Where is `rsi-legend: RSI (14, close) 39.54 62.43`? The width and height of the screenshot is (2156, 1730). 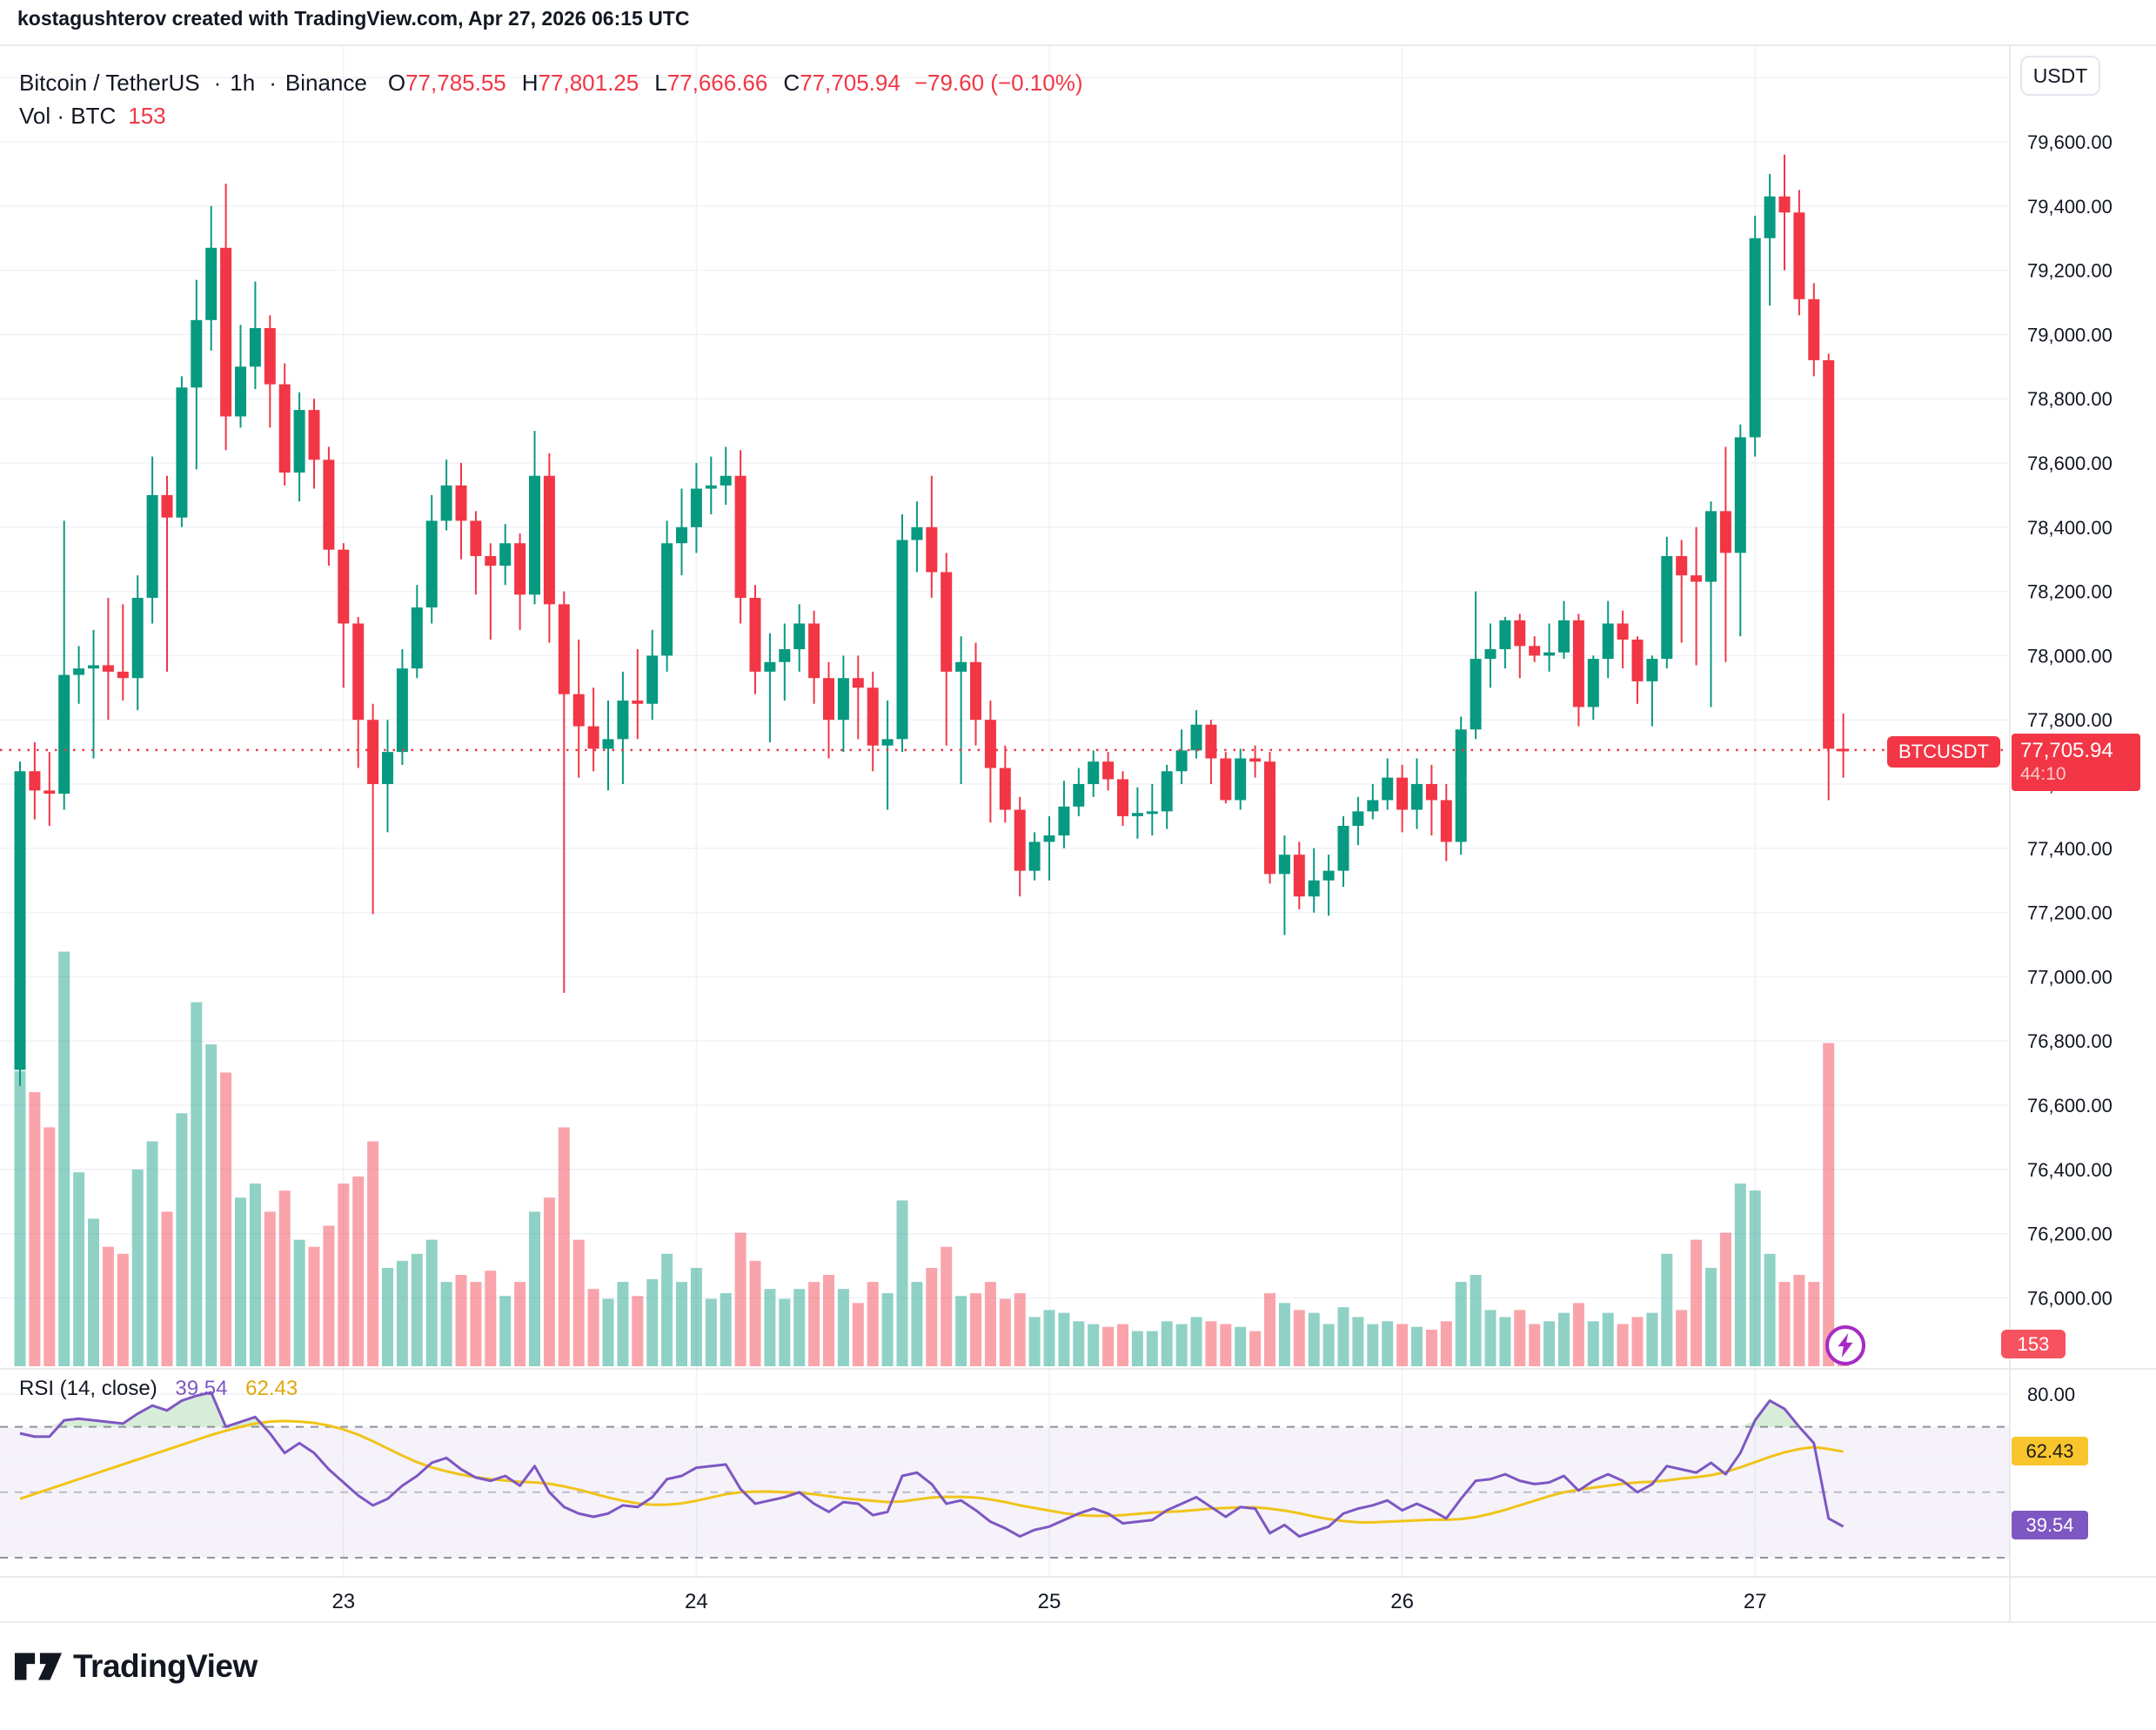 rsi-legend: RSI (14, close) 39.54 62.43 is located at coordinates (158, 1389).